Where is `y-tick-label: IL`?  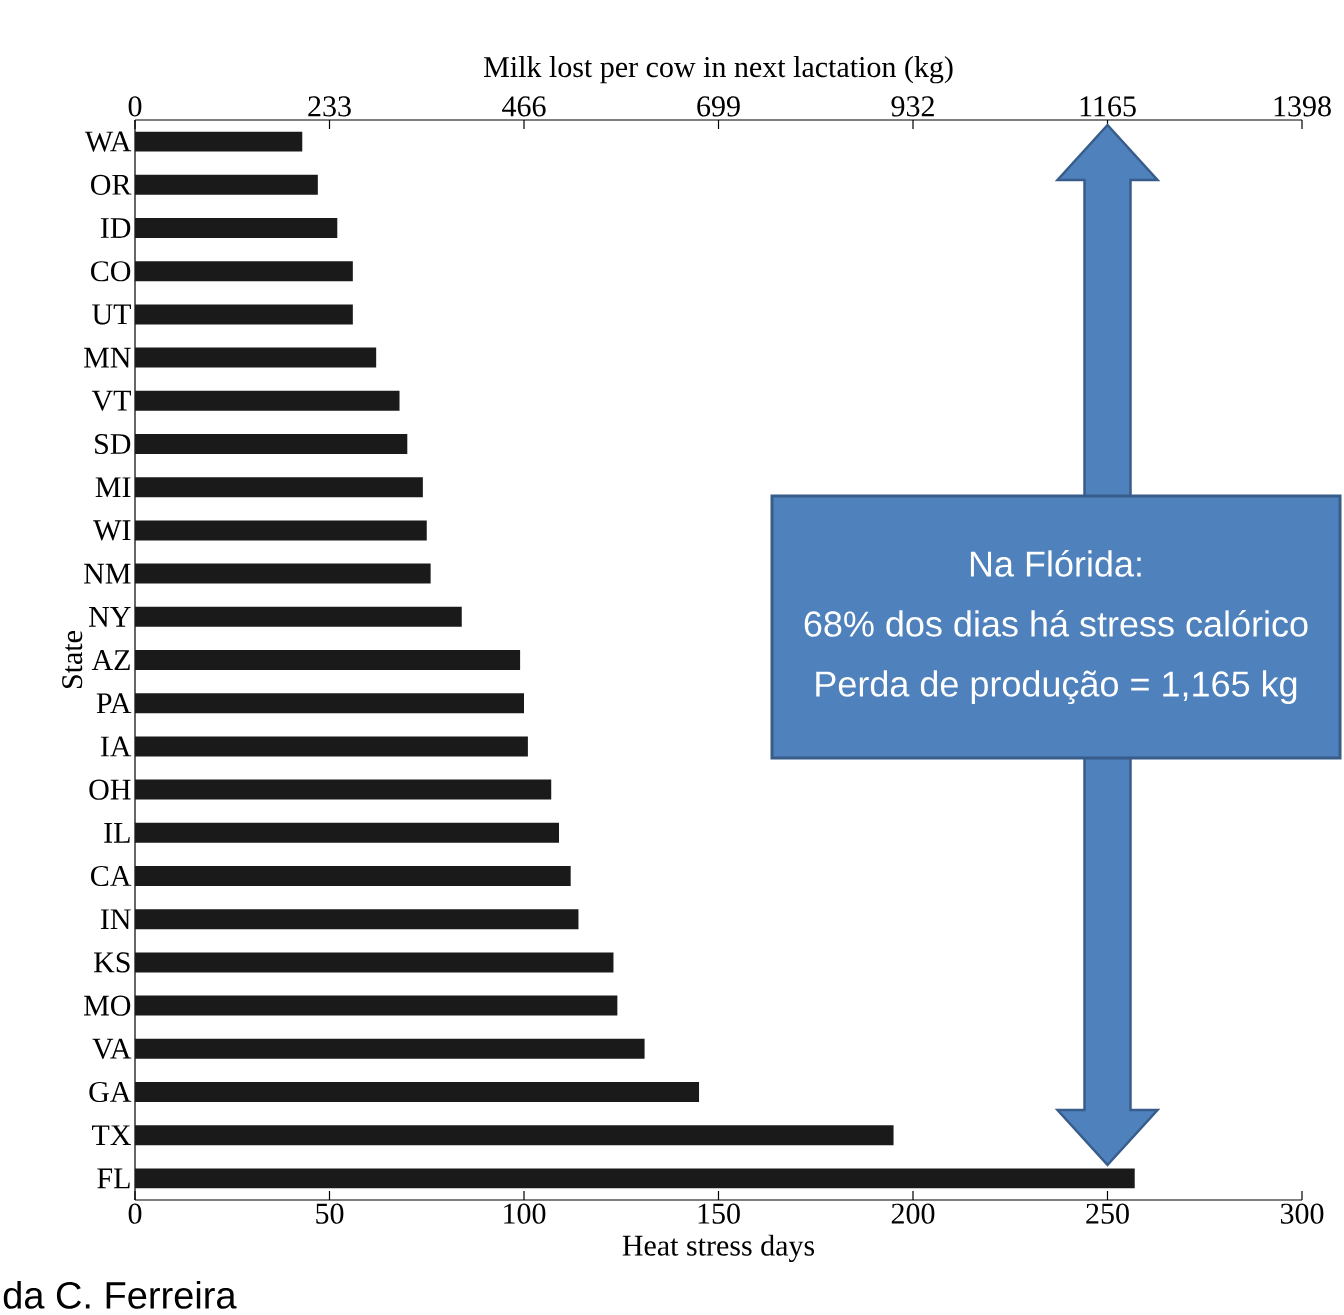 y-tick-label: IL is located at coordinates (117, 832).